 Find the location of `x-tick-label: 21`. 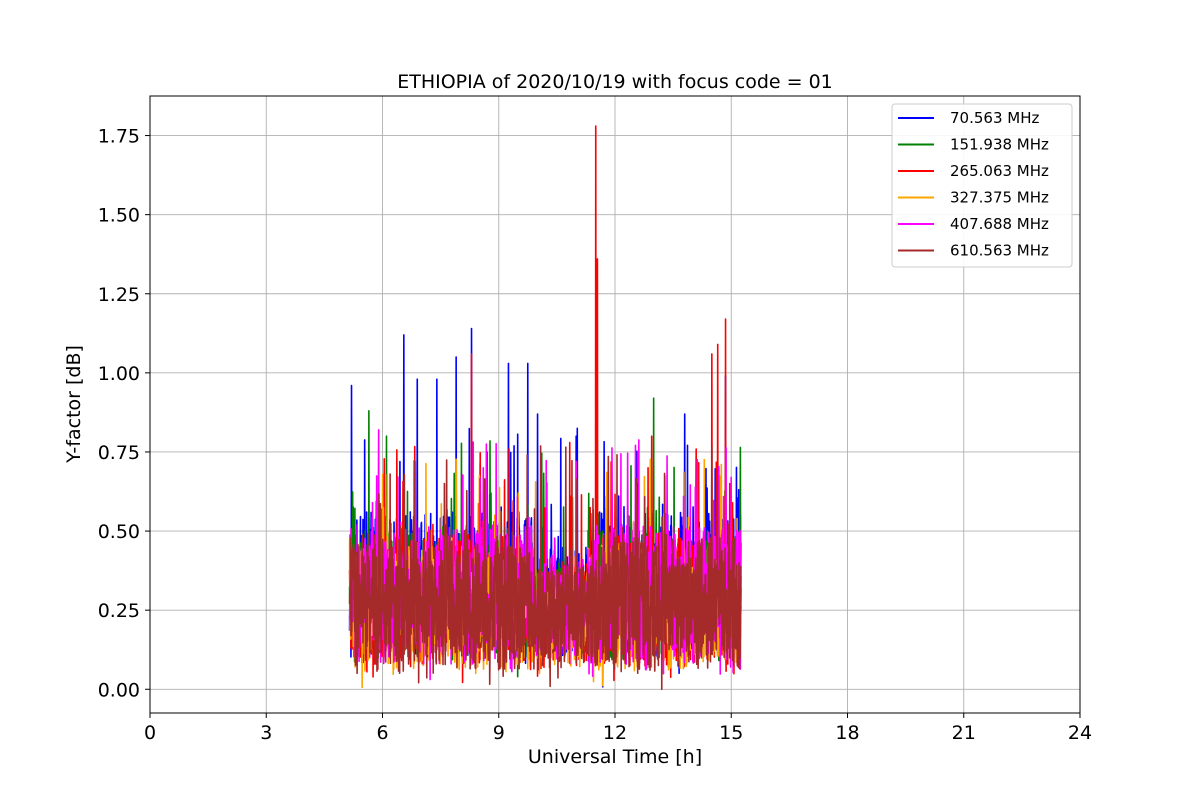

x-tick-label: 21 is located at coordinates (964, 733).